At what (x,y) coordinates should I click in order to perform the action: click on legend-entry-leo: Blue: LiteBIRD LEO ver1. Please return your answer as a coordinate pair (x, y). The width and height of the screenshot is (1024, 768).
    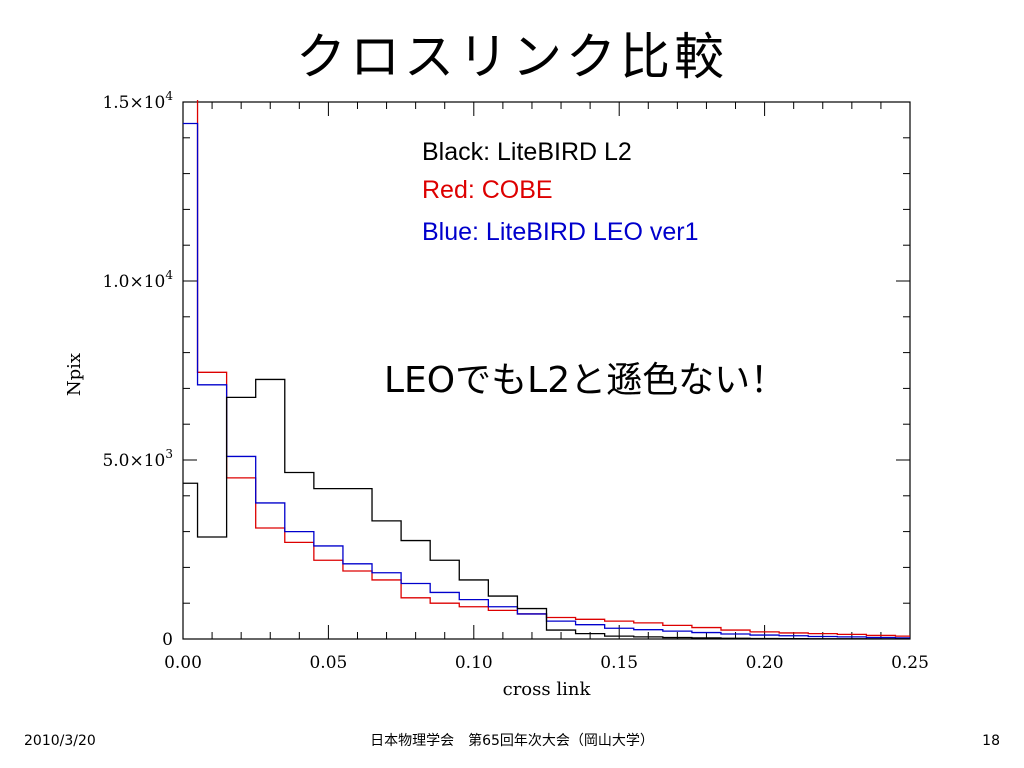
    Looking at the image, I should click on (560, 232).